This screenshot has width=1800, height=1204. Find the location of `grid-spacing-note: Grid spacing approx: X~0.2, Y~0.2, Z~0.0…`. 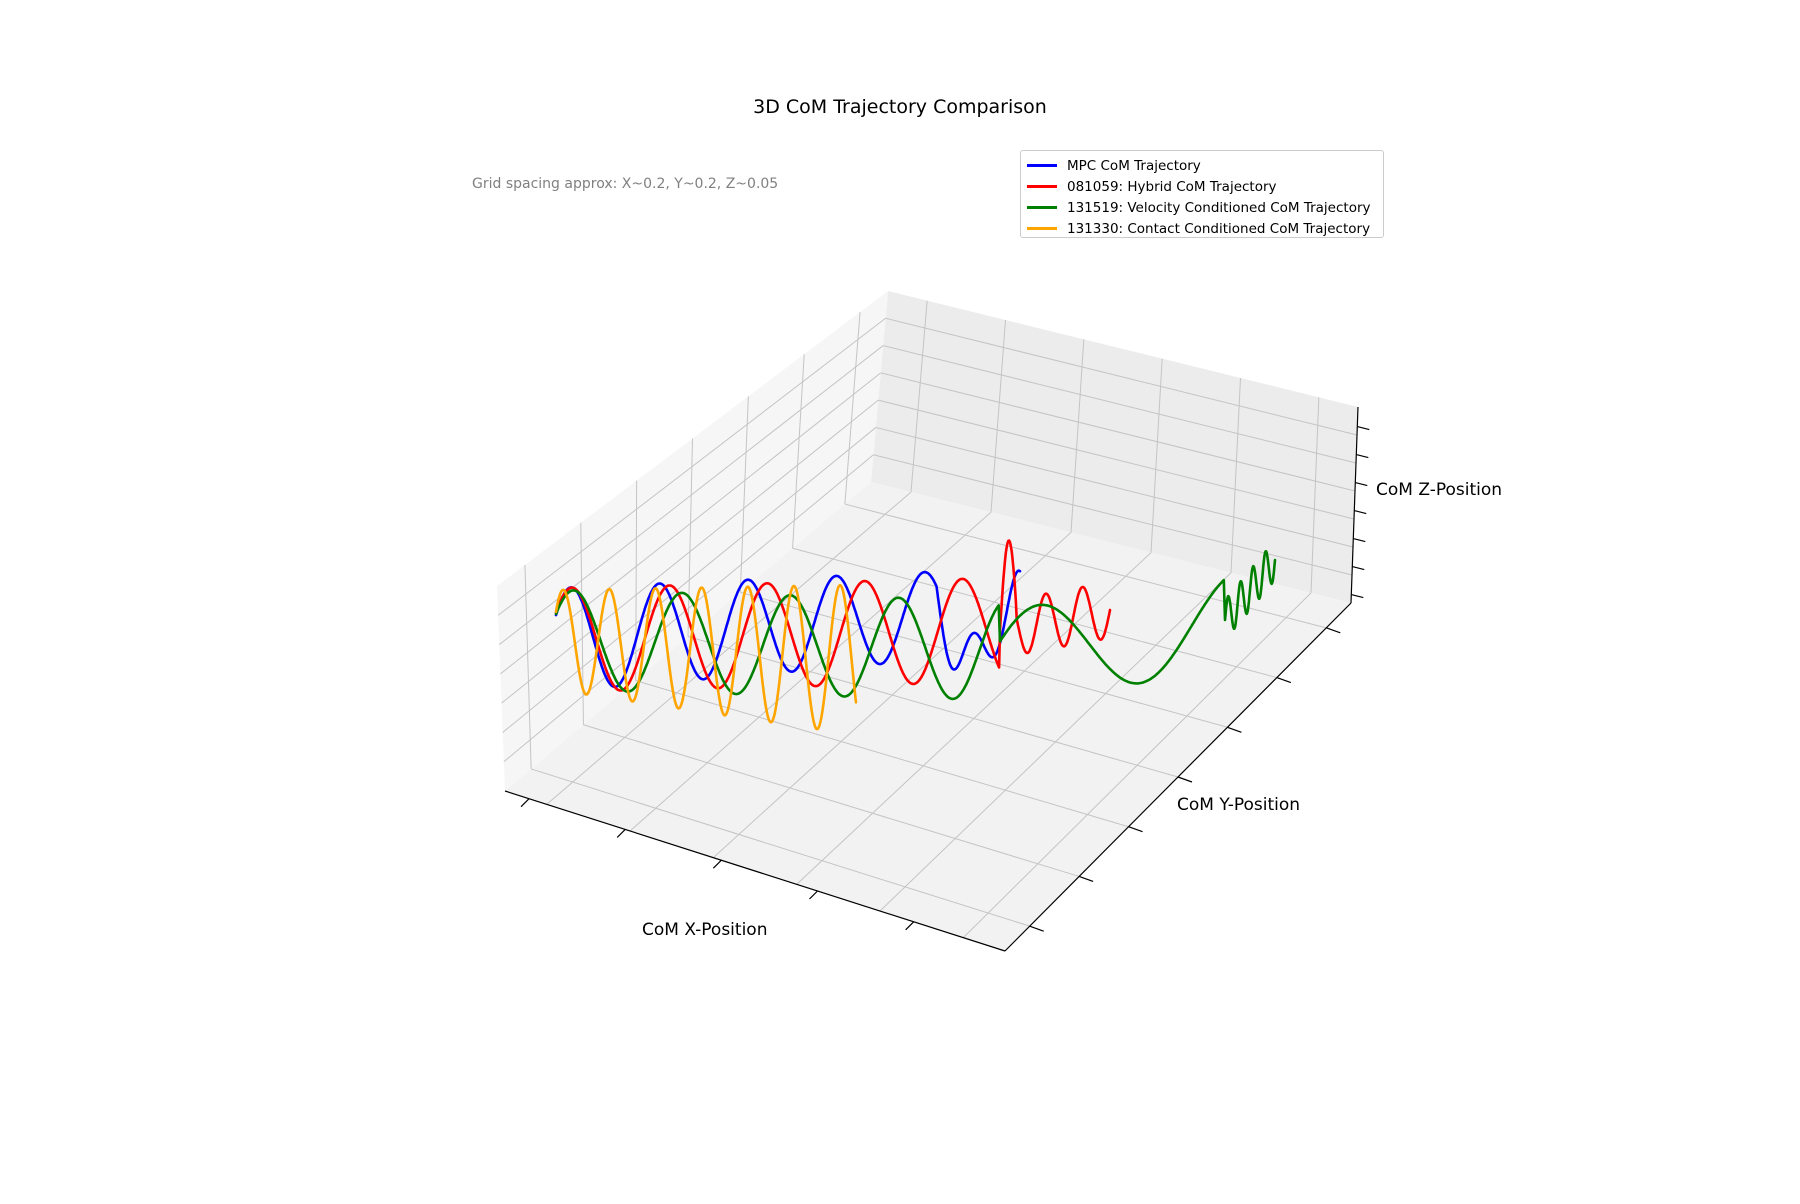

grid-spacing-note: Grid spacing approx: X~0.2, Y~0.2, Z~0.0… is located at coordinates (625, 184).